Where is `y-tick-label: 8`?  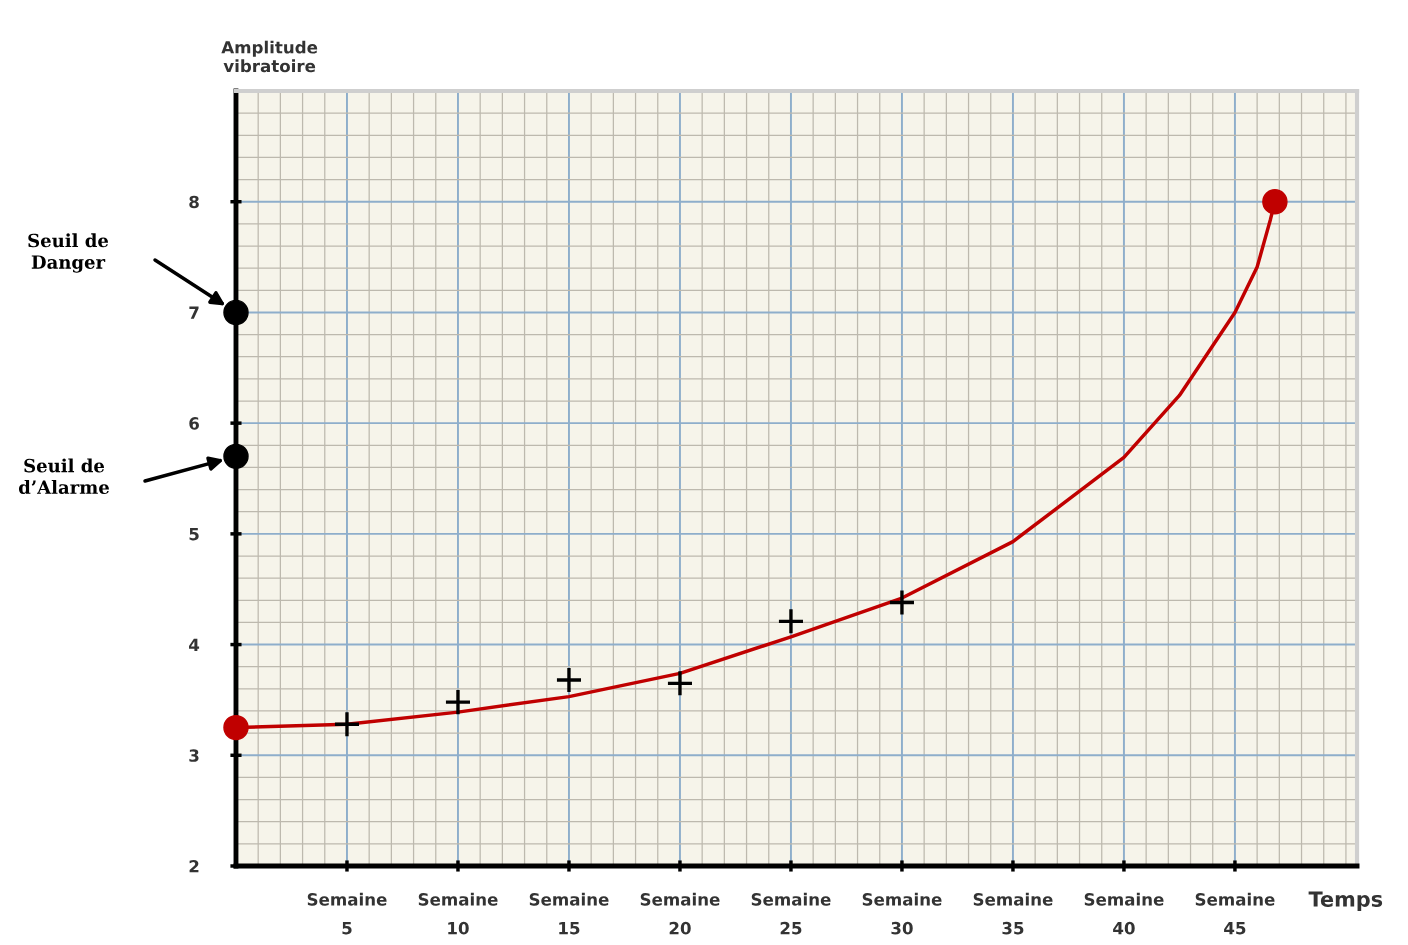 y-tick-label: 8 is located at coordinates (194, 202).